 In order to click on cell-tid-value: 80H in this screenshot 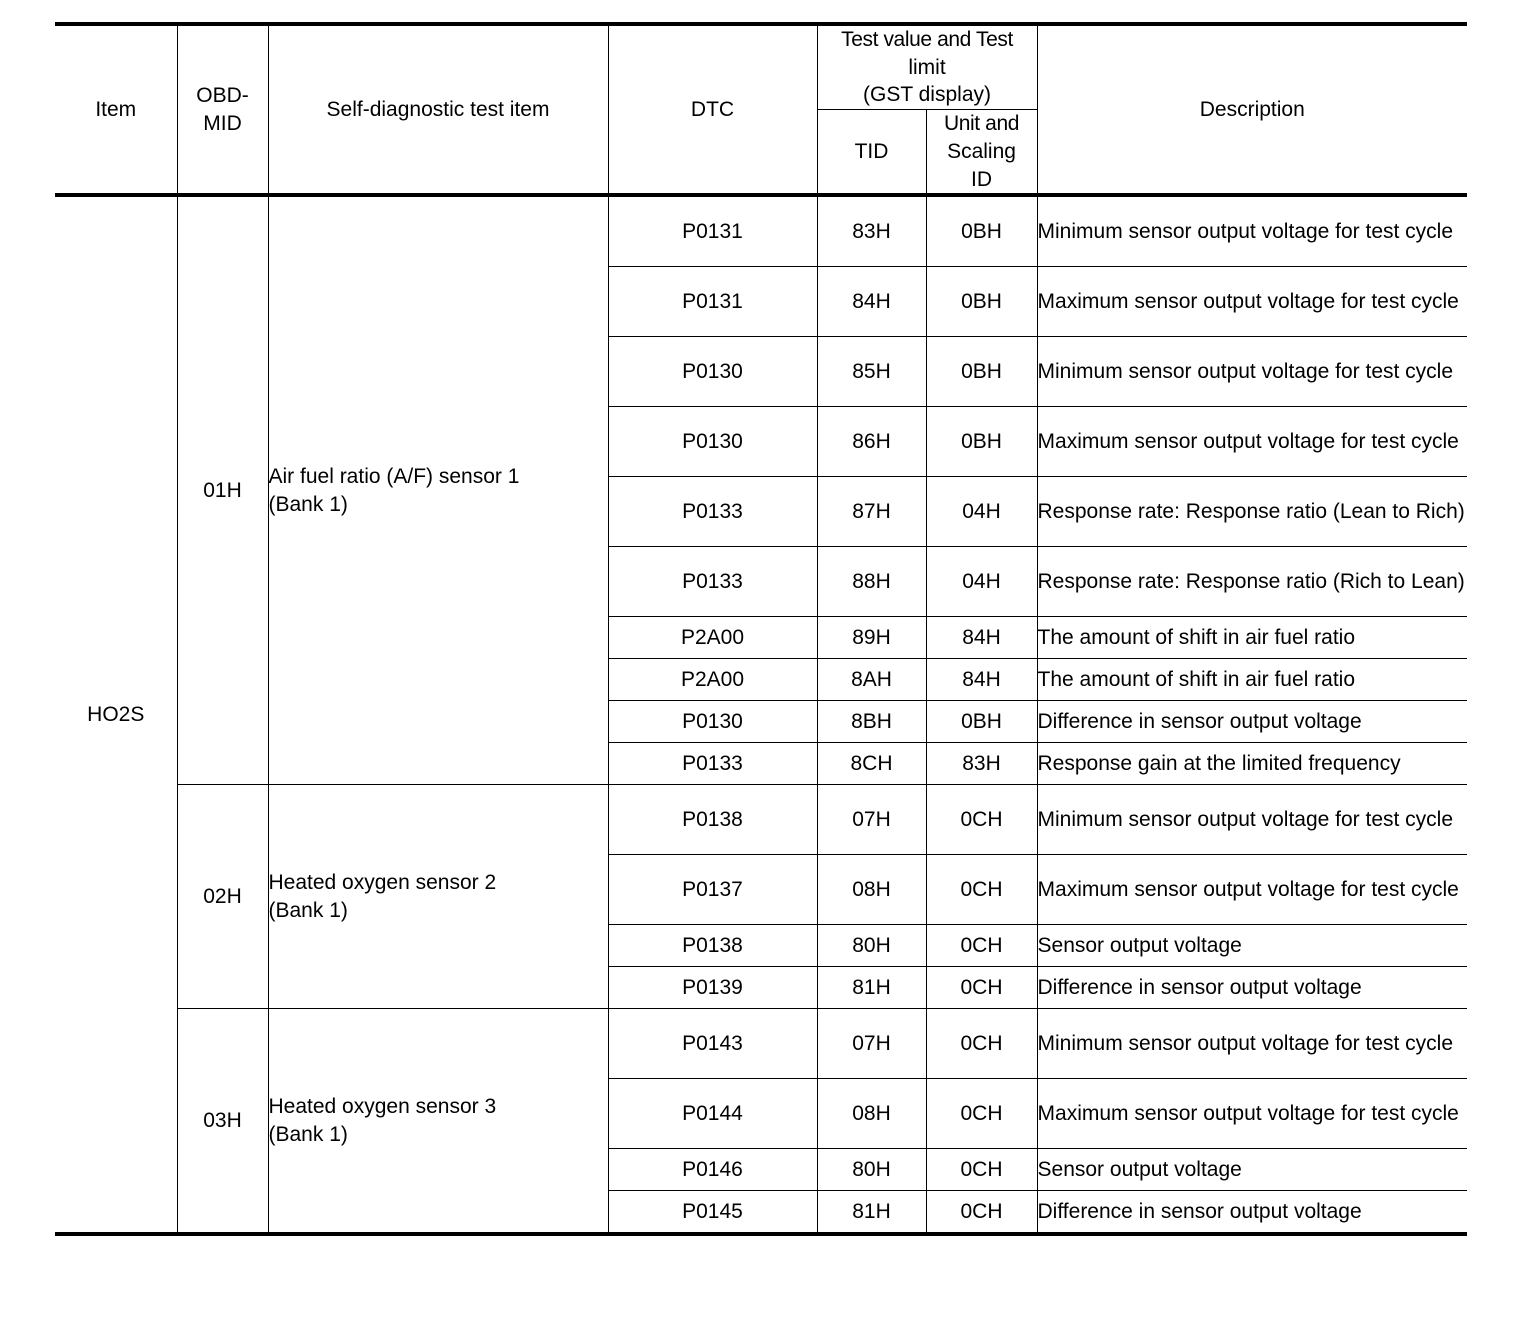, I will do `click(871, 1169)`.